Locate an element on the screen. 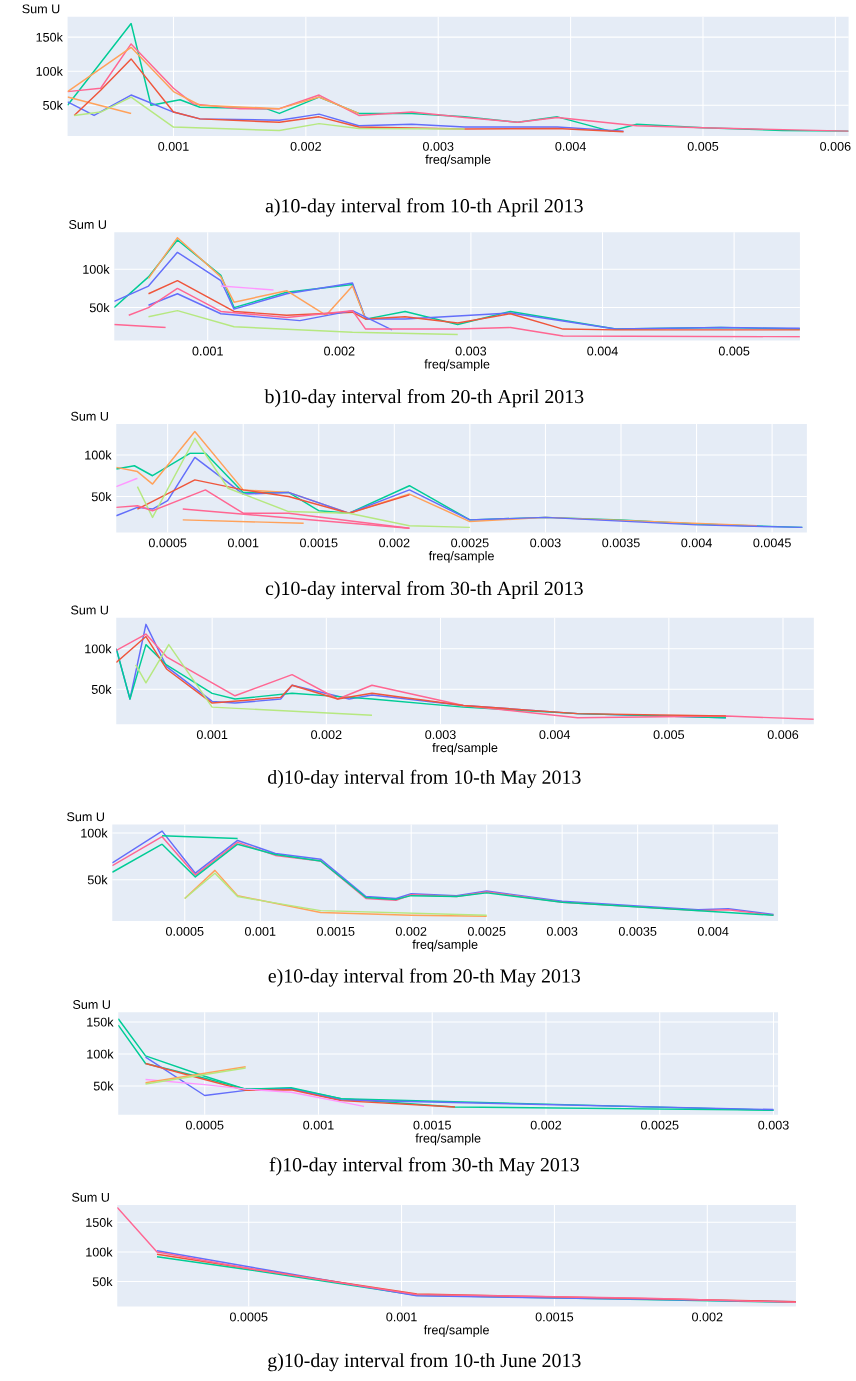  text: d)10-day interval from 10-th May 2013 is located at coordinates (424, 778).